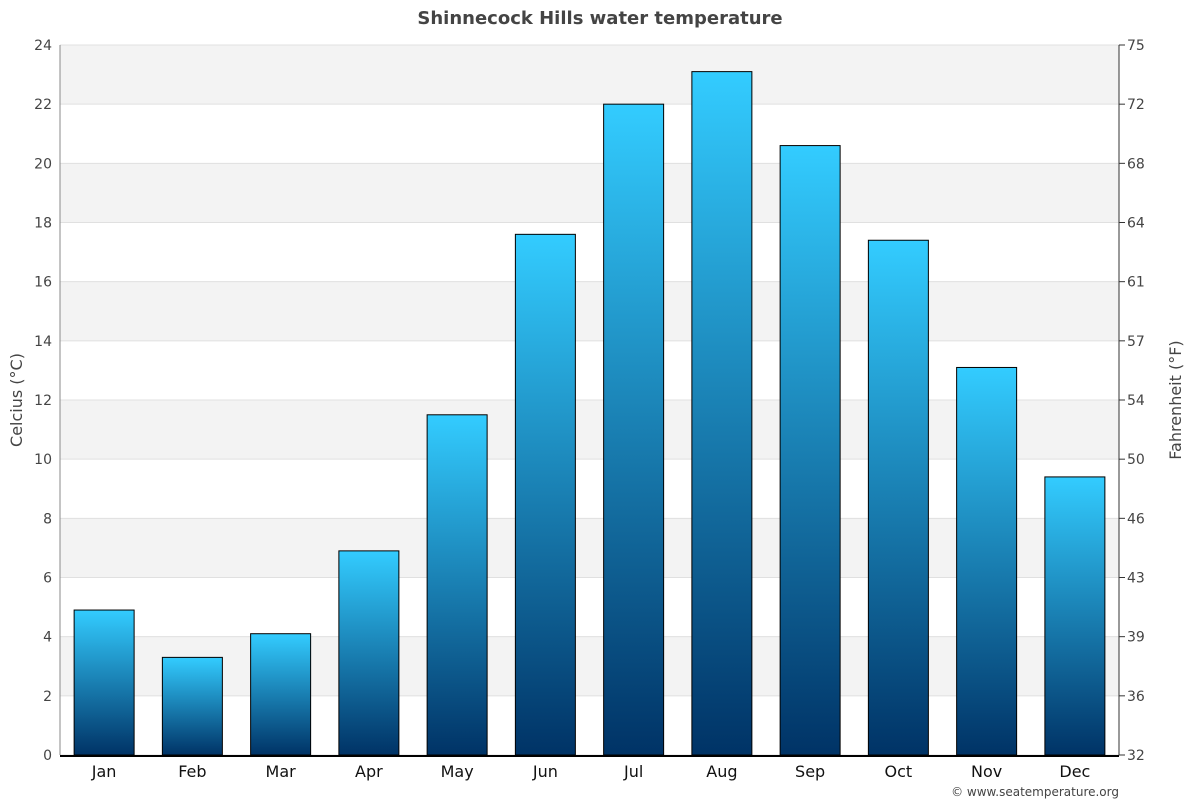  I want to click on y-tick-label-right: 39, so click(1136, 638).